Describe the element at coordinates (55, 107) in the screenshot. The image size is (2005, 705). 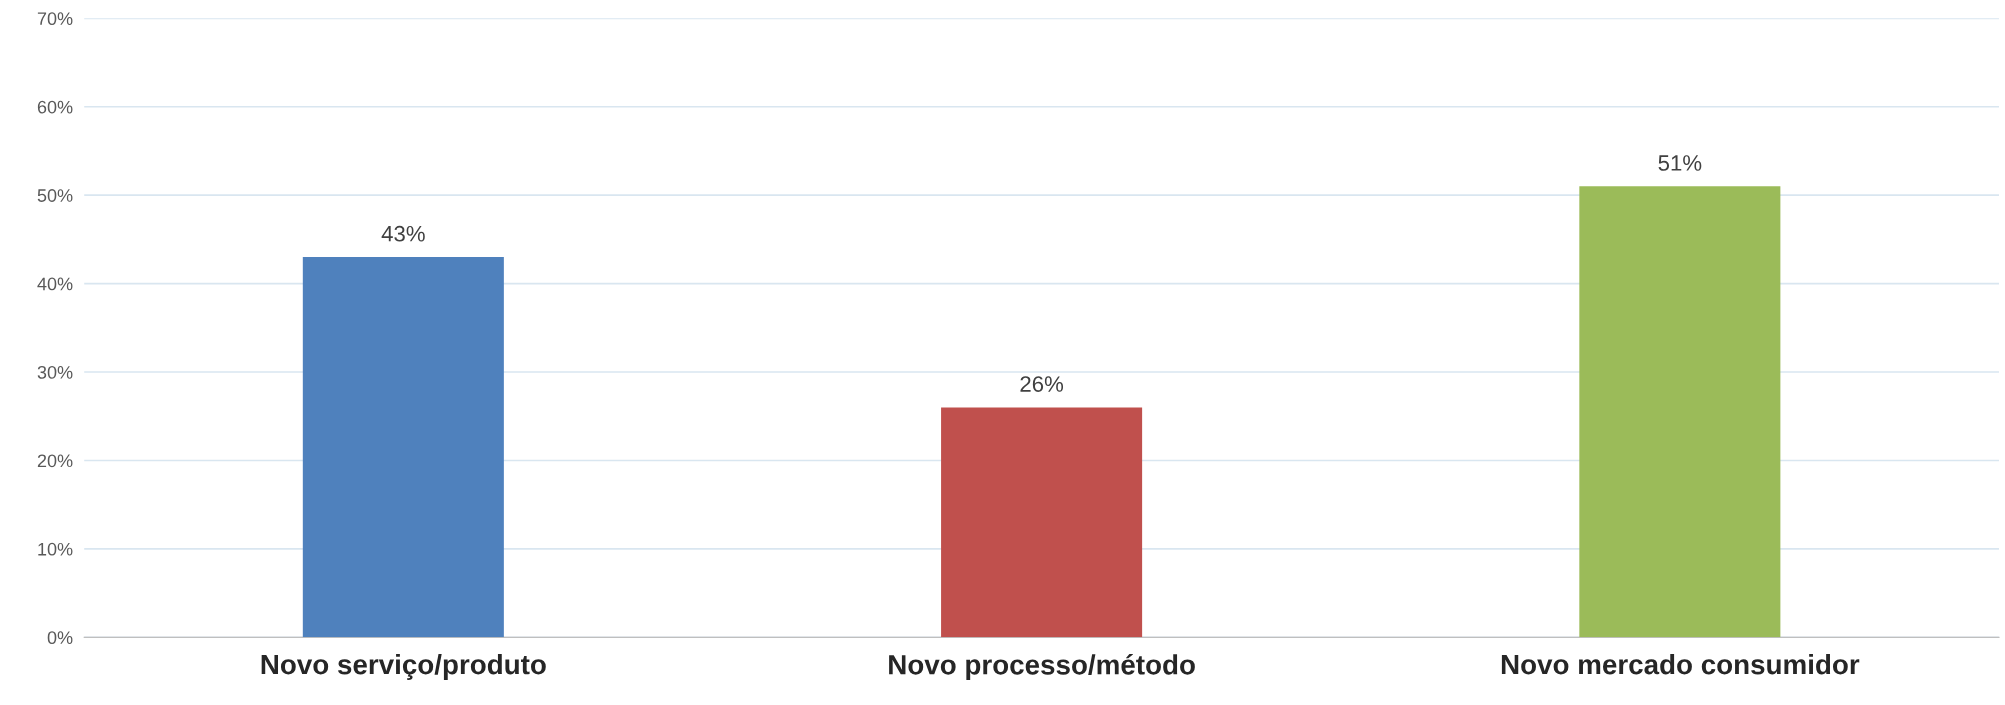
I see `y-tick-label: 60%` at that location.